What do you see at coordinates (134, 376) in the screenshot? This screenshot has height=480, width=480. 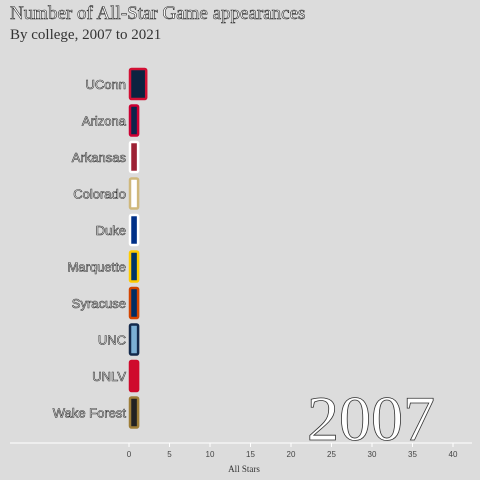 I see `bar-unlv` at bounding box center [134, 376].